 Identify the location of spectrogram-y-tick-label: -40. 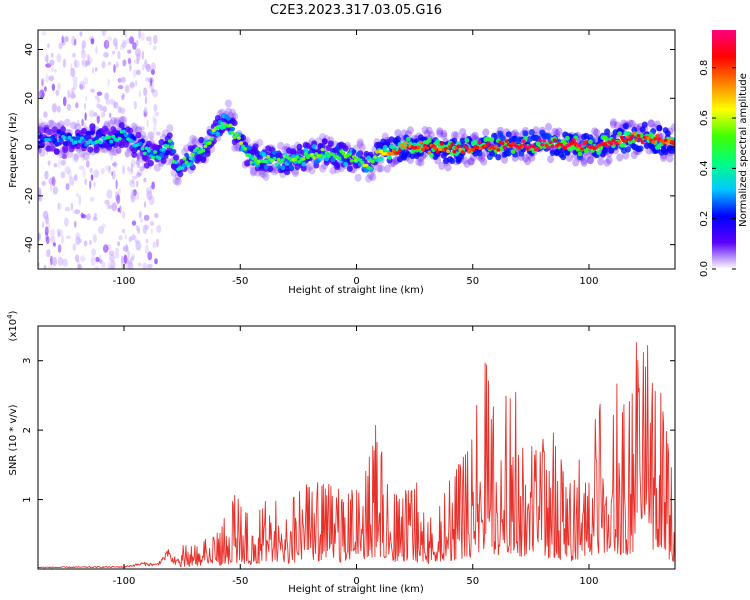
(29, 244).